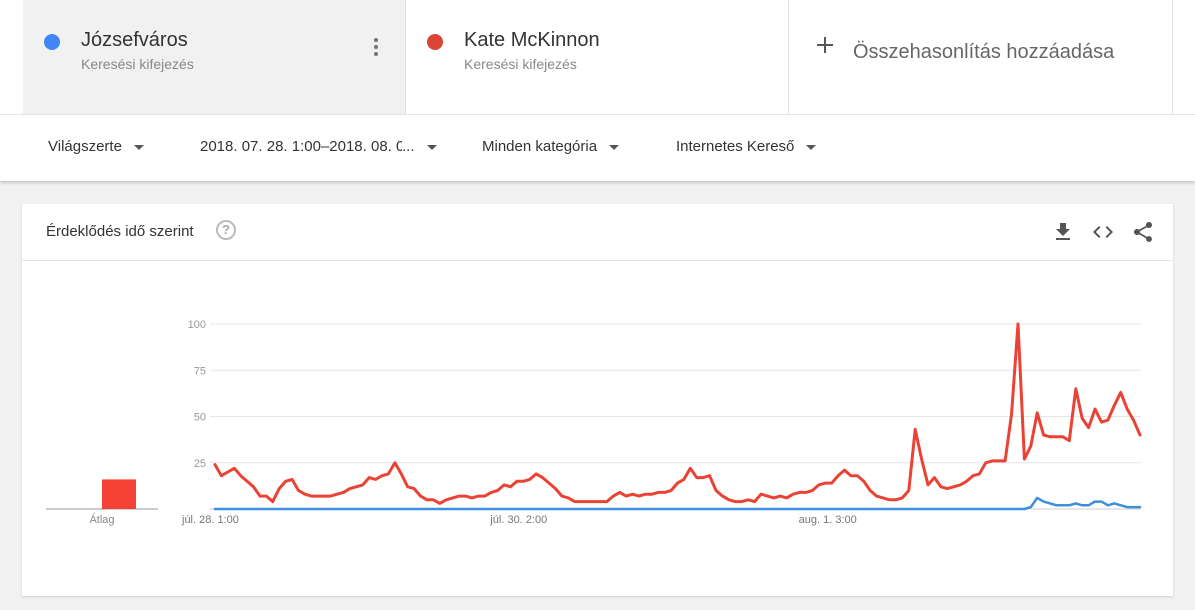  What do you see at coordinates (376, 50) in the screenshot?
I see `more-vert-icon` at bounding box center [376, 50].